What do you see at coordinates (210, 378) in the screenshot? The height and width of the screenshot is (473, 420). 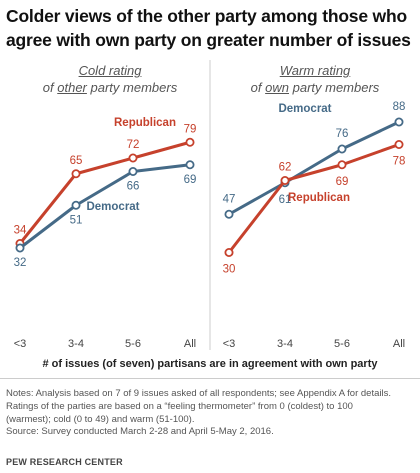 I see `divider` at bounding box center [210, 378].